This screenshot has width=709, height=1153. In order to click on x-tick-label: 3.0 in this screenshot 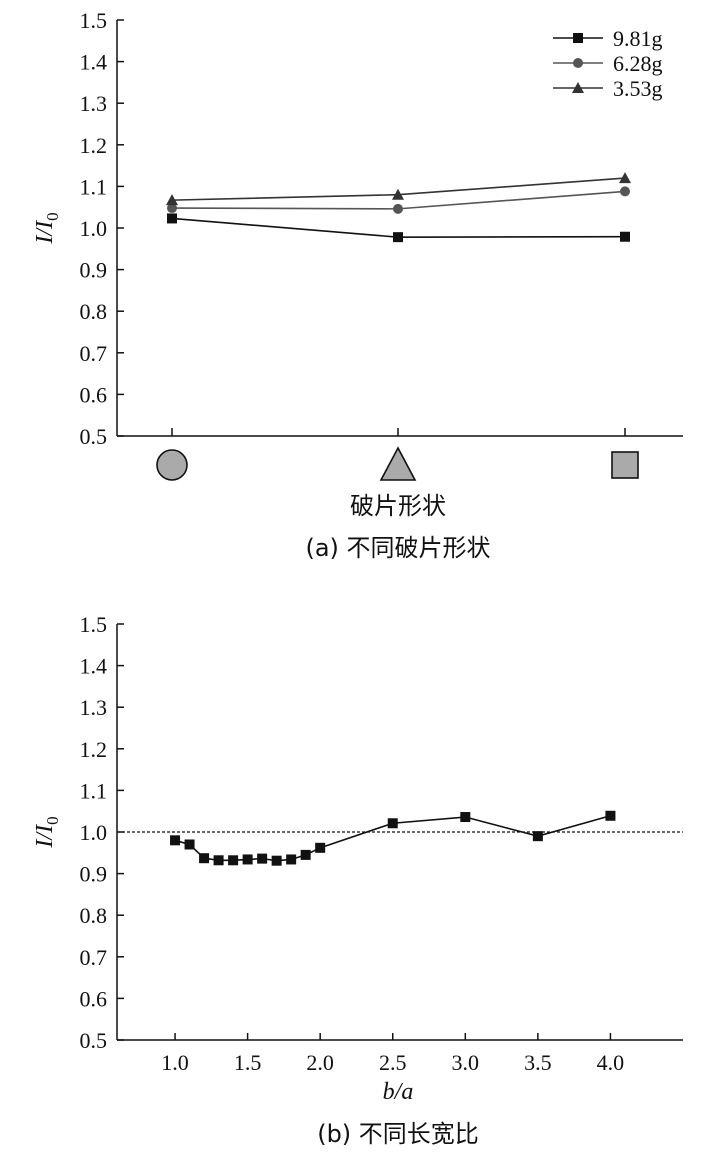, I will do `click(466, 1062)`.